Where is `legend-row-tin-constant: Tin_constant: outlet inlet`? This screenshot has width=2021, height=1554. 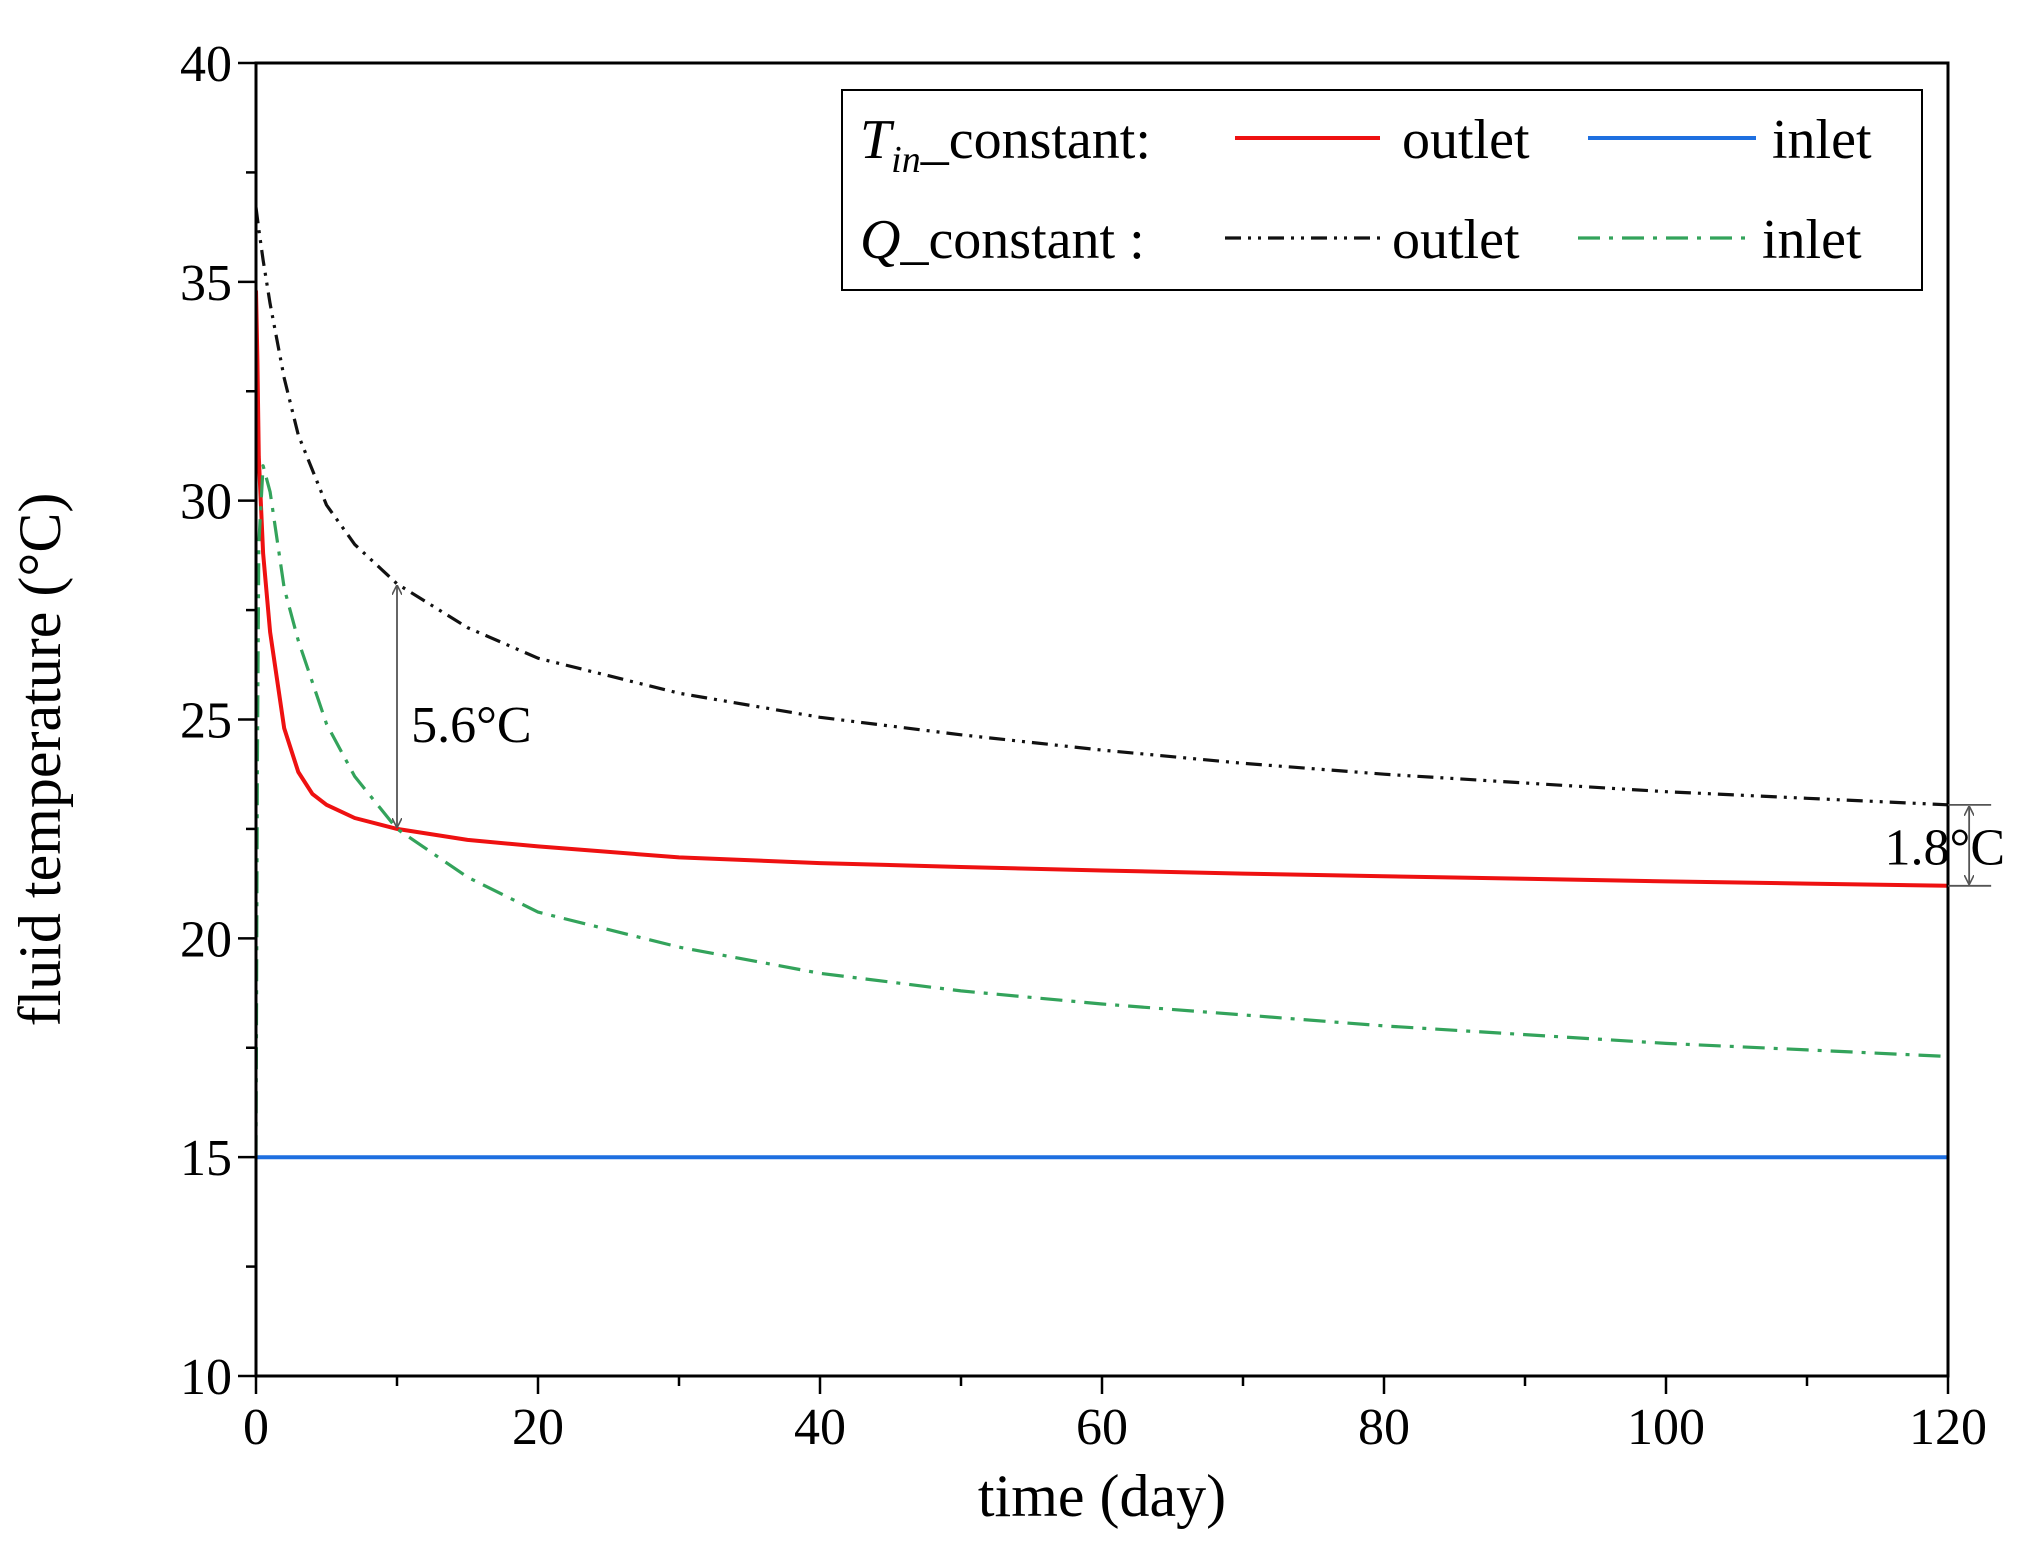 legend-row-tin-constant: Tin_constant: outlet inlet is located at coordinates (1366, 145).